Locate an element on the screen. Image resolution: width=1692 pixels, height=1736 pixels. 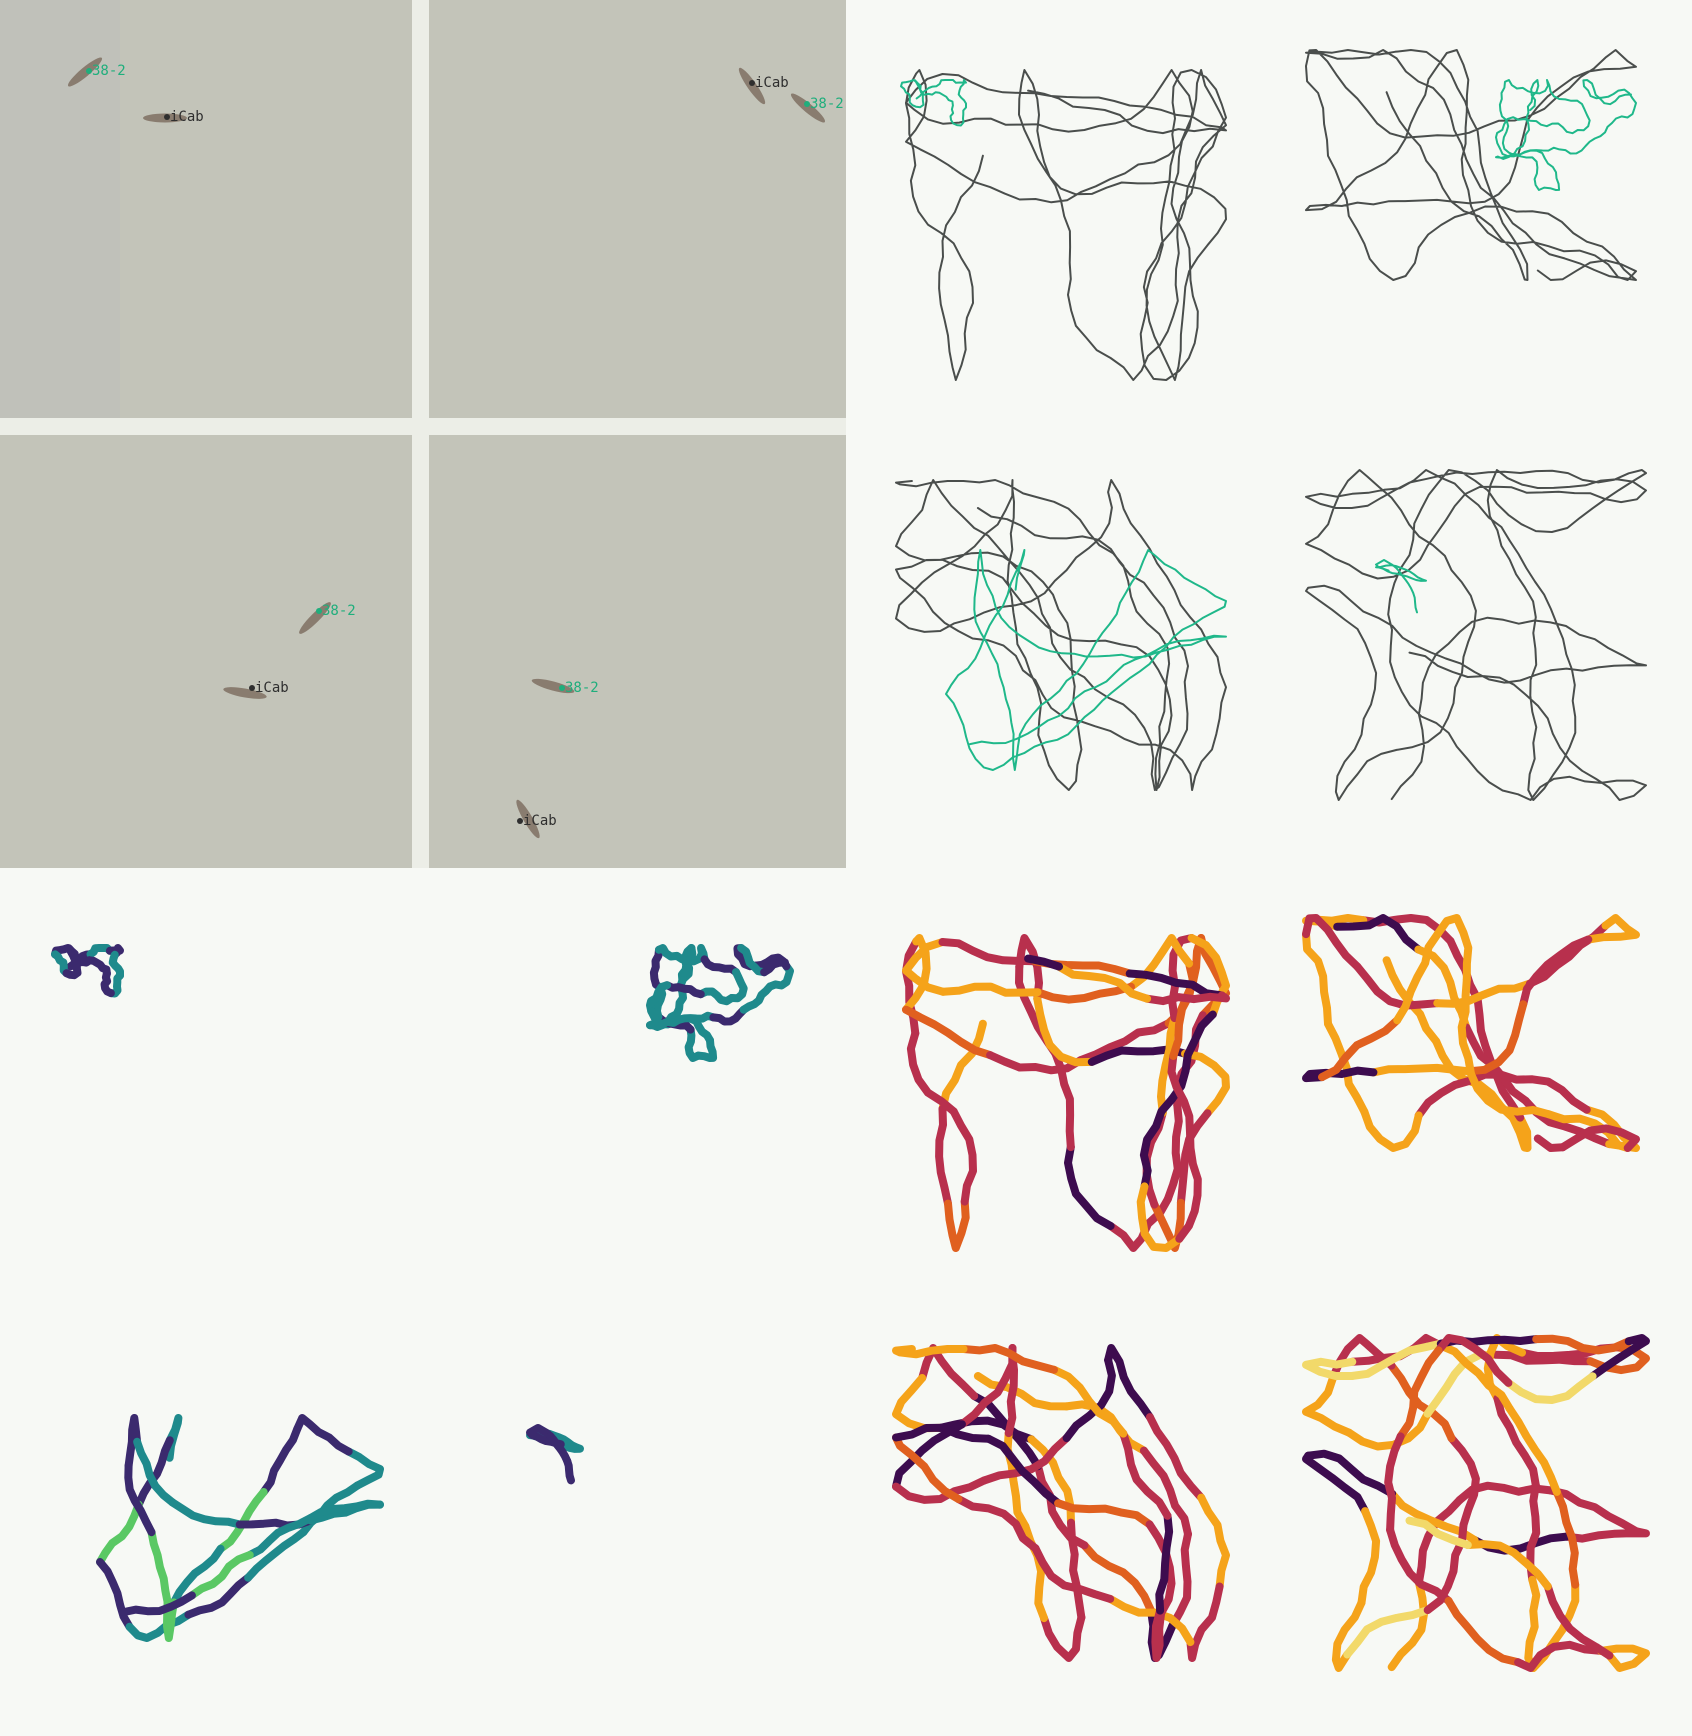
reference-track is located at coordinates (1066, 225).